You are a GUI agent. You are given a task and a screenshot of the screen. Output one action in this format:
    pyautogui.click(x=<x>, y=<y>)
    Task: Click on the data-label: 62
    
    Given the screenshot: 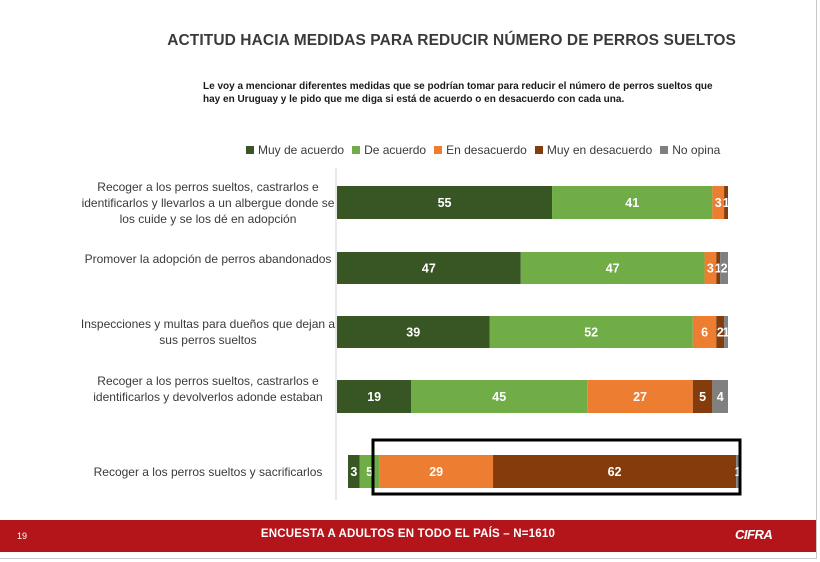 What is the action you would take?
    pyautogui.click(x=615, y=472)
    